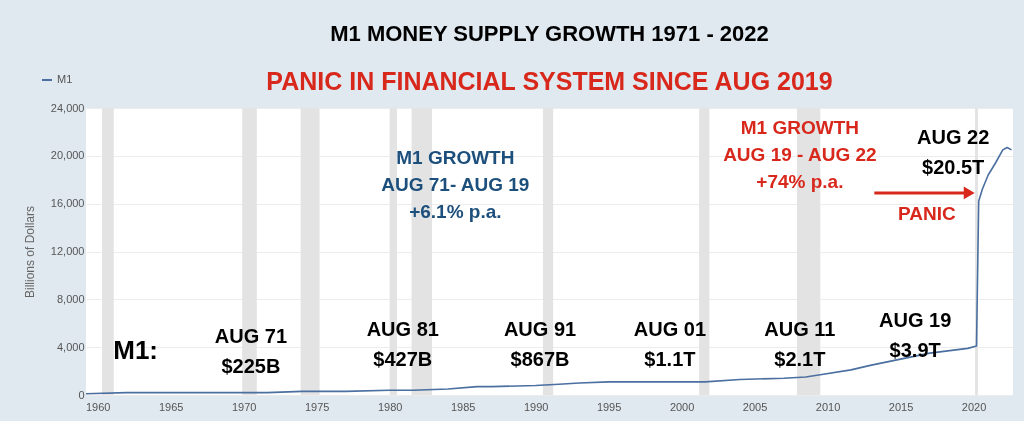  Describe the element at coordinates (244, 406) in the screenshot. I see `x-tick-label: 1970` at that location.